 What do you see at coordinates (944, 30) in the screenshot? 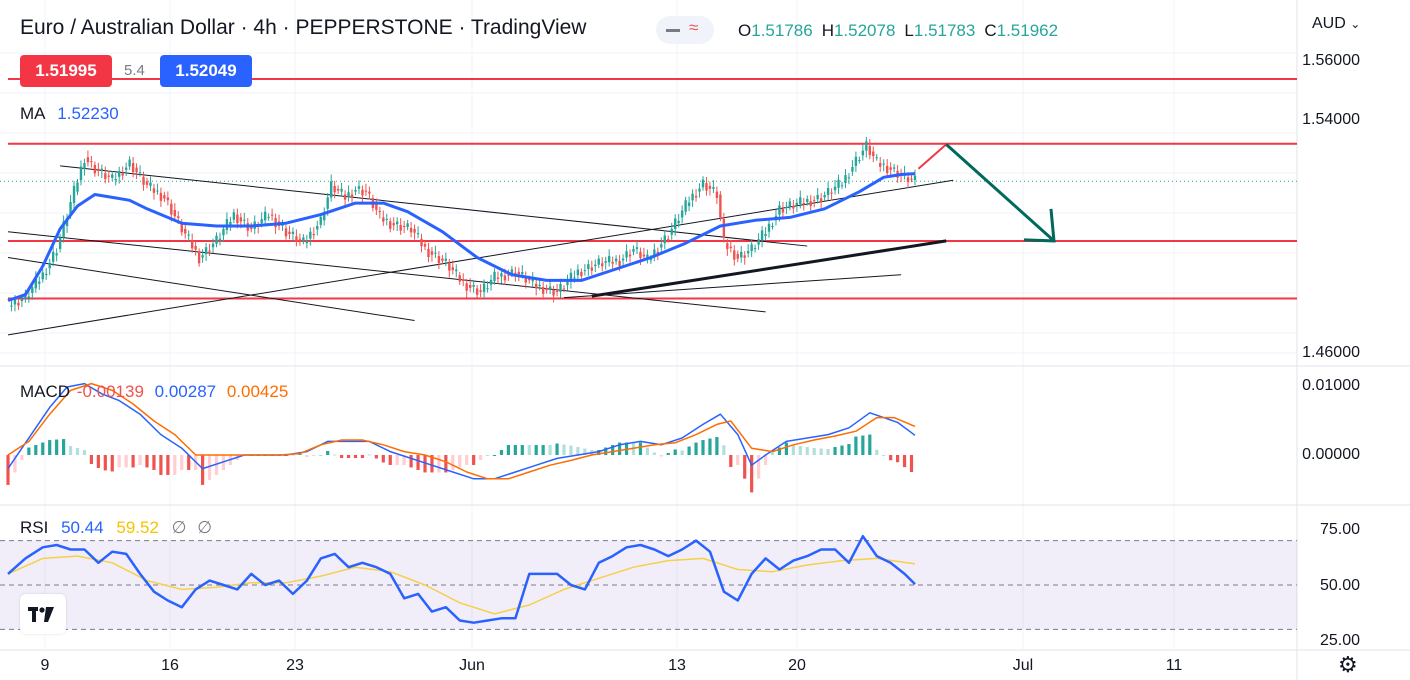
I see `ohlc-value-l: 1.51783` at bounding box center [944, 30].